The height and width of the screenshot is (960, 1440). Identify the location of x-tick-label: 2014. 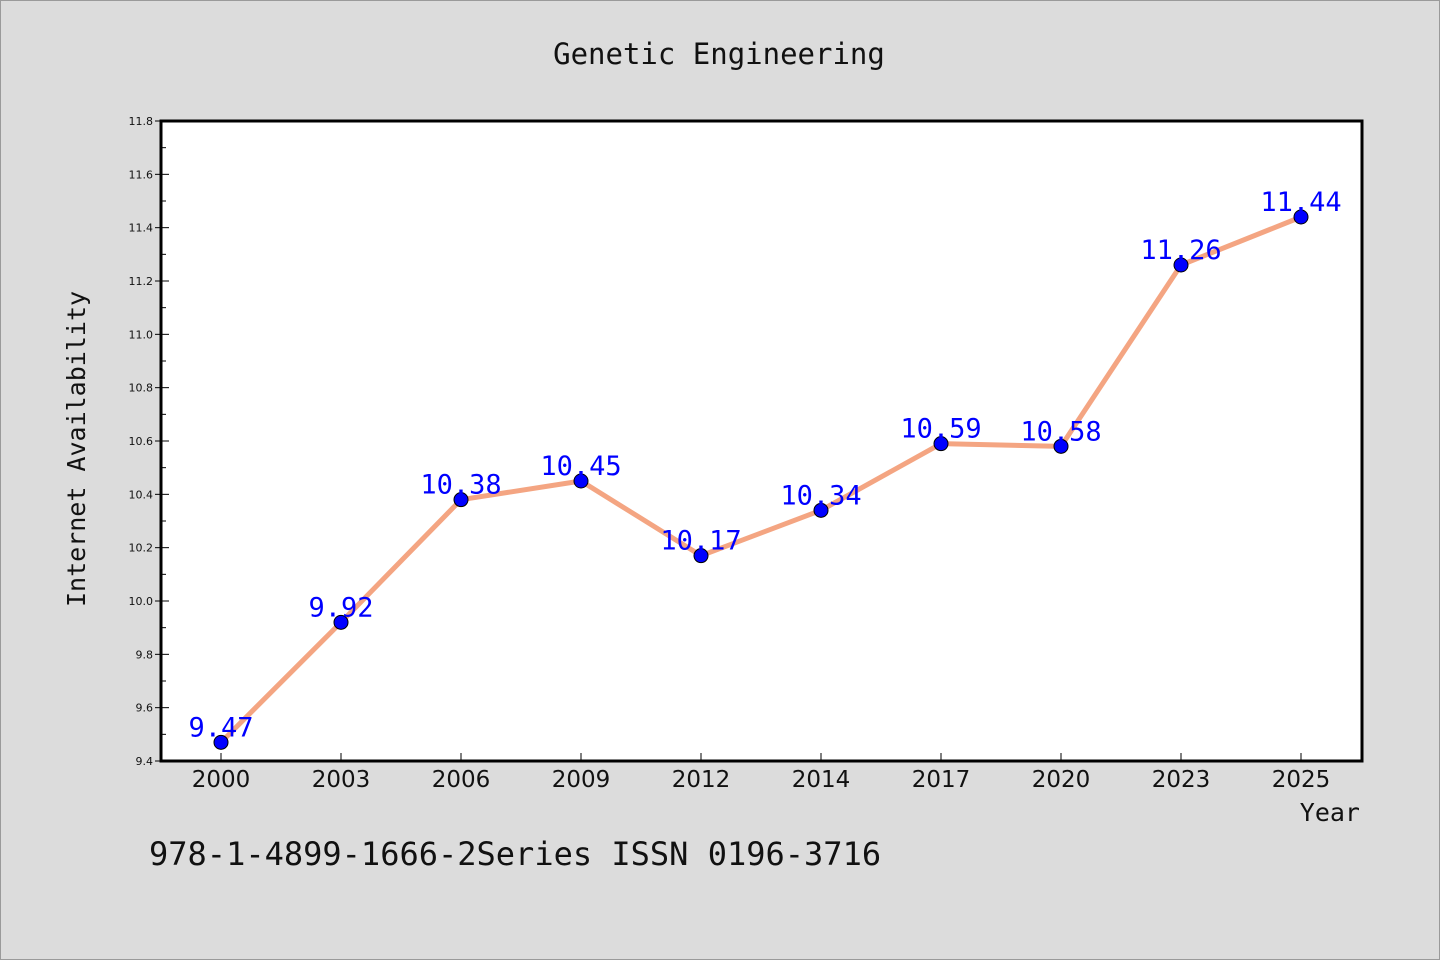
(821, 780).